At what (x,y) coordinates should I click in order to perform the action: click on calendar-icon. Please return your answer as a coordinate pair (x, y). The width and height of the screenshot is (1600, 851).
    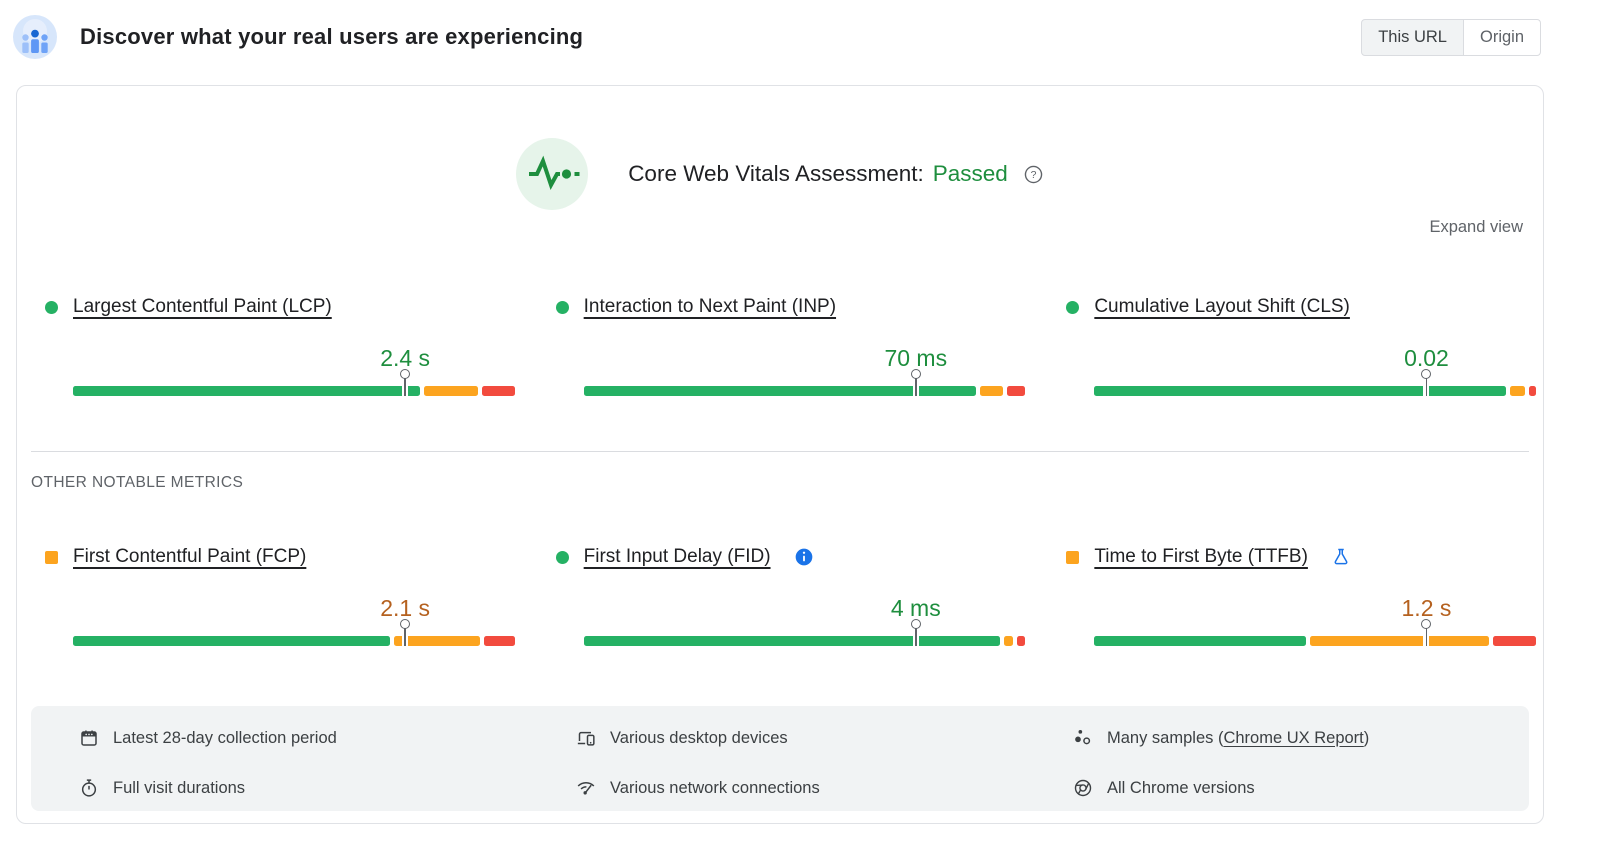
    Looking at the image, I should click on (89, 738).